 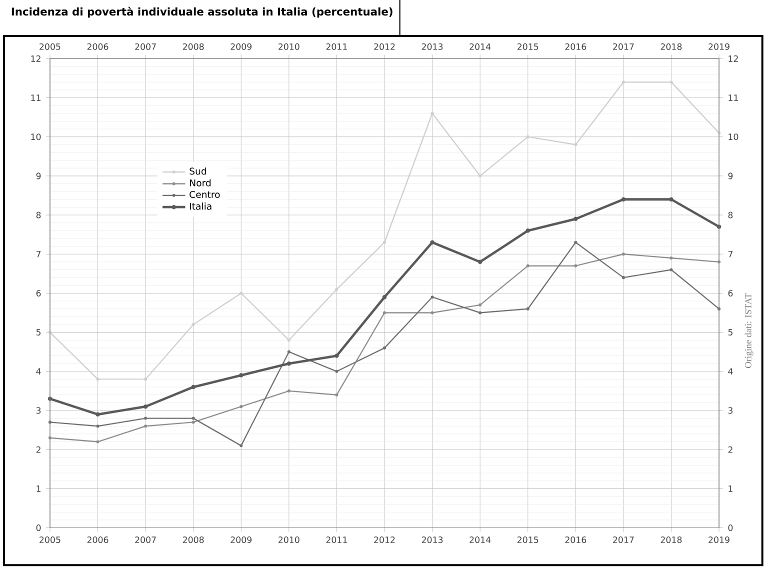 I want to click on y2-tick-label: 9, so click(x=730, y=176).